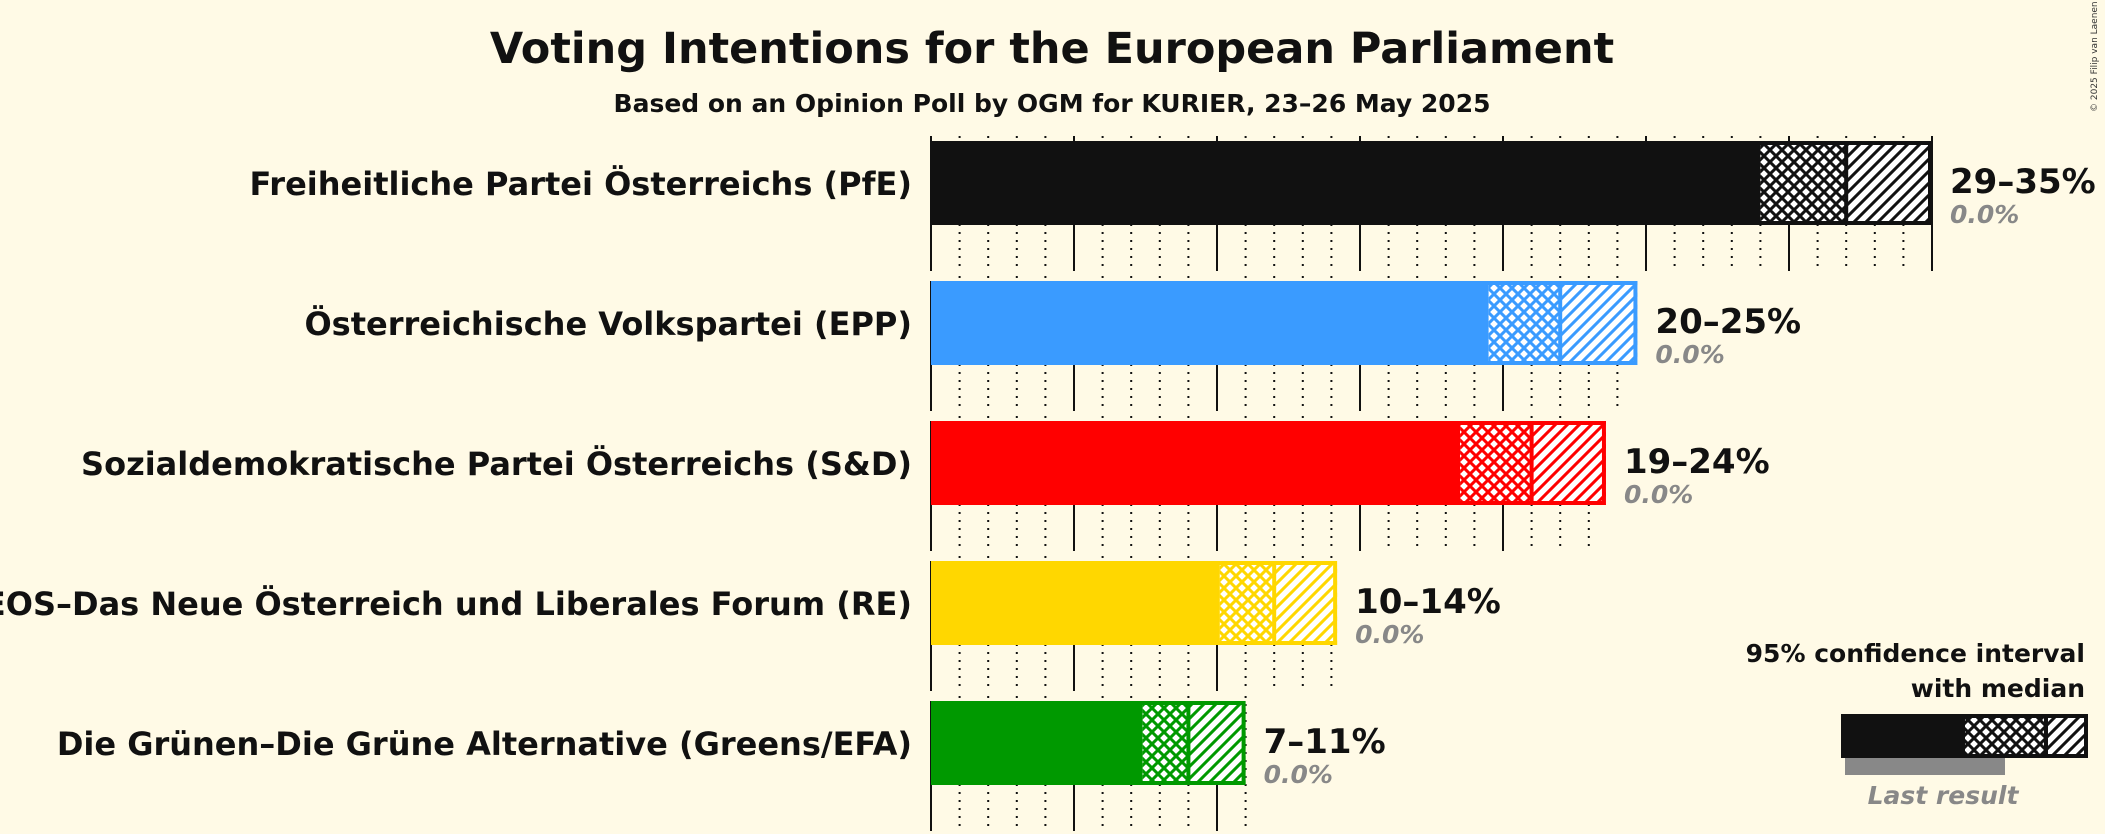 This screenshot has height=834, width=2105. Describe the element at coordinates (1325, 742) in the screenshot. I see `range-label: 7–11%` at that location.